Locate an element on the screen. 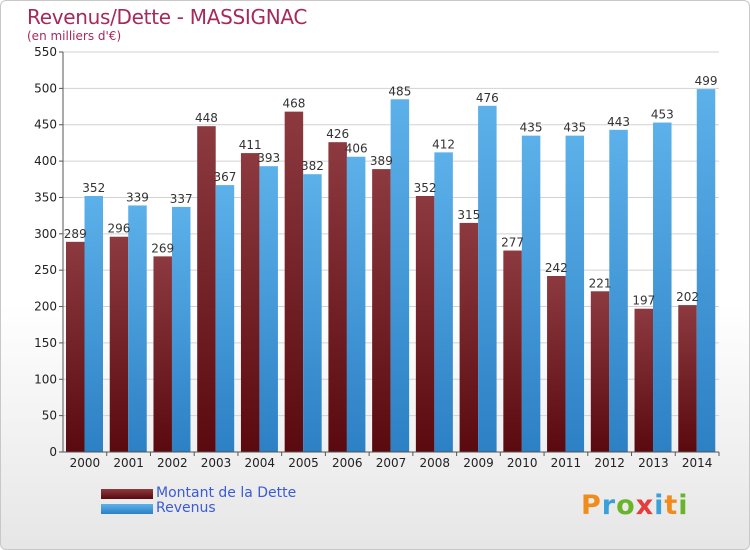 The image size is (750, 550). x-tick-label: 2014 is located at coordinates (697, 463).